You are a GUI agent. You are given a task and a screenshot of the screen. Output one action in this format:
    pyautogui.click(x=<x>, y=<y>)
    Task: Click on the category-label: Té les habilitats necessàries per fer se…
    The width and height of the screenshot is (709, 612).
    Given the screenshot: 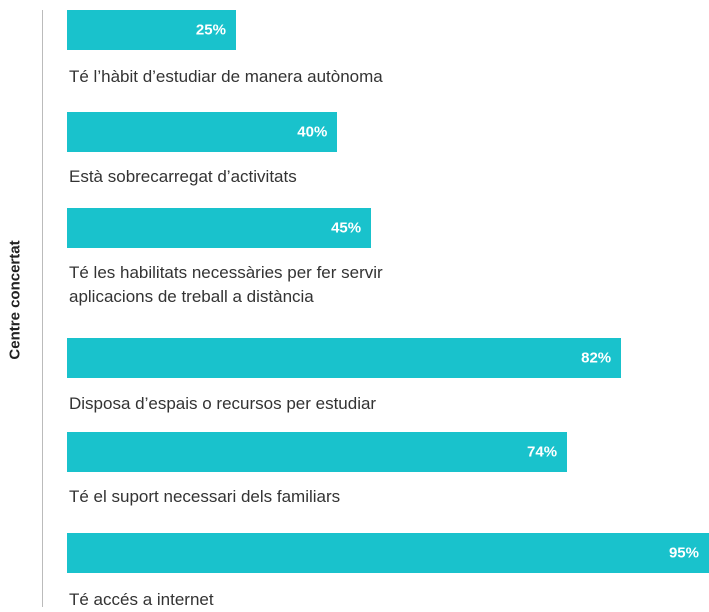 What is the action you would take?
    pyautogui.click(x=226, y=284)
    